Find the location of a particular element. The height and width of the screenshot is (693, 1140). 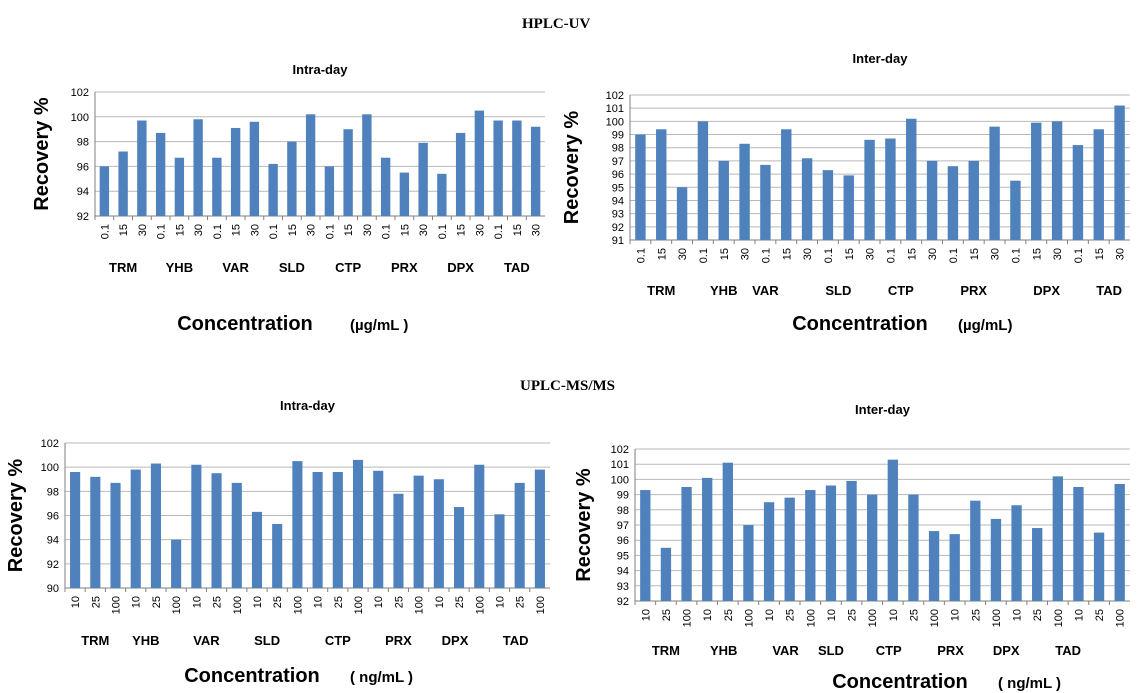

y-tick-label: 101 is located at coordinates (615, 109).